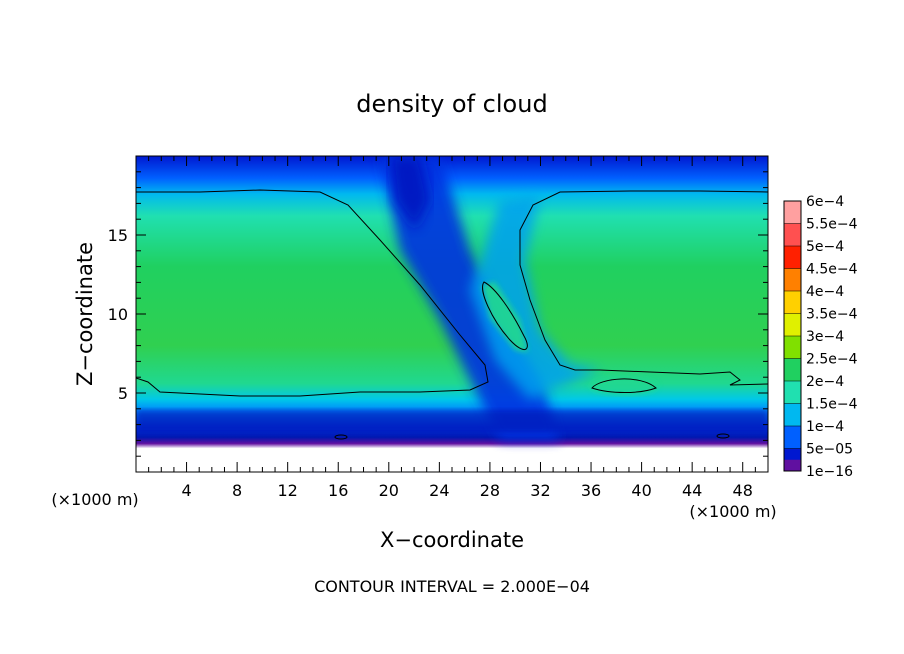 Image resolution: width=904 pixels, height=654 pixels. What do you see at coordinates (466, 490) in the screenshot?
I see `x-tick-labels: 4 8 12 16 20 24 28 32 36 40 44 48` at bounding box center [466, 490].